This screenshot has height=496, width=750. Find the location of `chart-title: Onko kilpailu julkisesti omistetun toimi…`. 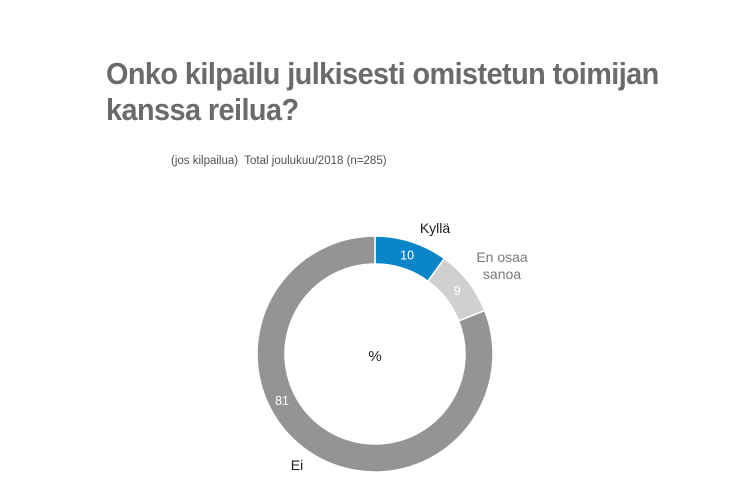

chart-title: Onko kilpailu julkisesti omistetun toimi… is located at coordinates (382, 91).